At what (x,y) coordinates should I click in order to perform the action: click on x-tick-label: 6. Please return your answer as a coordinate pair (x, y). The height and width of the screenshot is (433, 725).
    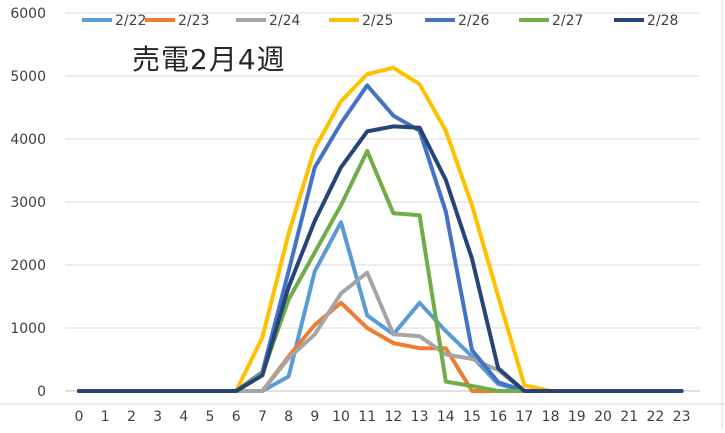
    Looking at the image, I should click on (236, 417).